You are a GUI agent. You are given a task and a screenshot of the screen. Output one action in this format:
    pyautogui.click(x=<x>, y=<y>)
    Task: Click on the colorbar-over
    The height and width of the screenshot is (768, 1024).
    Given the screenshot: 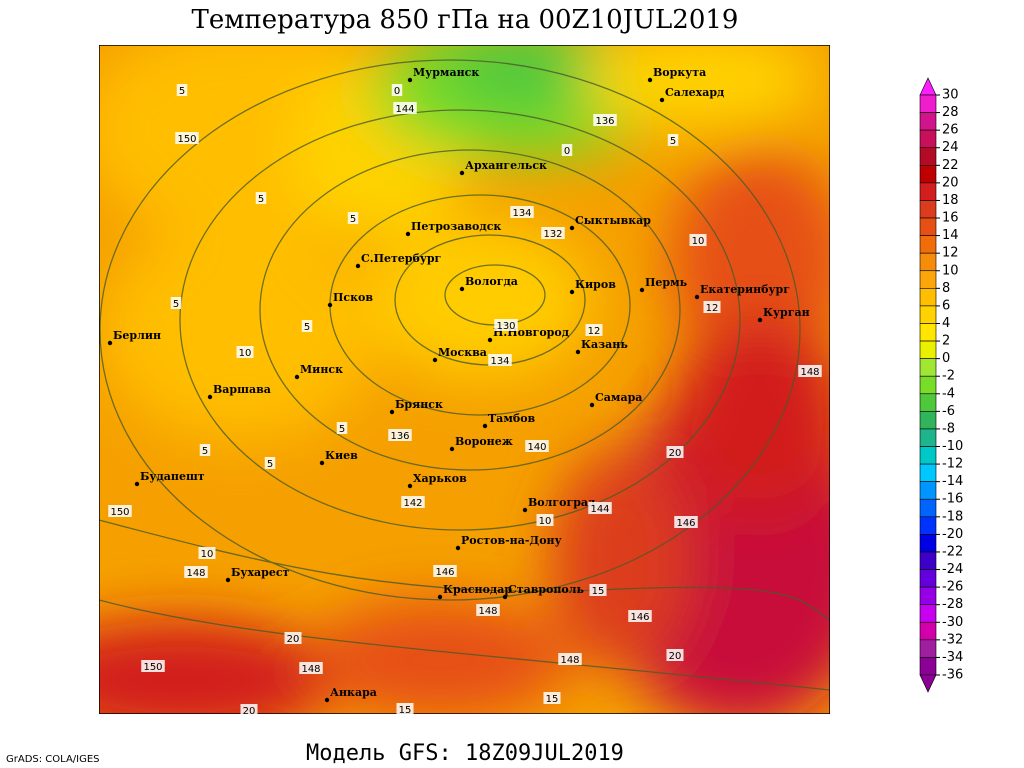 What is the action you would take?
    pyautogui.click(x=928, y=86)
    